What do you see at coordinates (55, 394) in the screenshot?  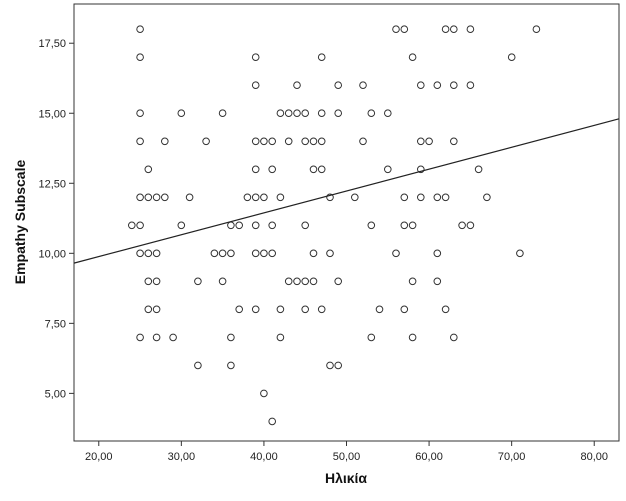 I see `y-tick-label: 5,00` at bounding box center [55, 394].